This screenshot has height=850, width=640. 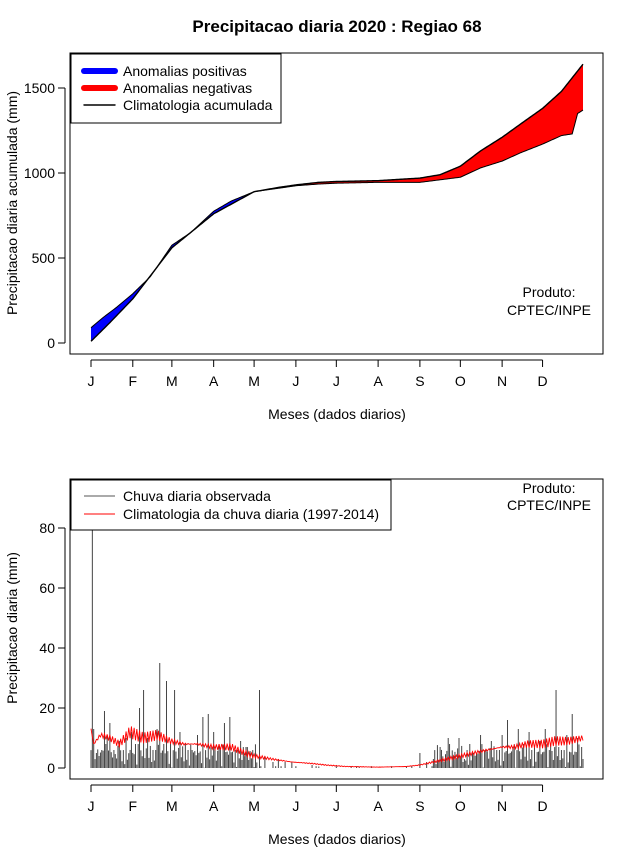 I want to click on y-tick-label: 1500, so click(x=39, y=88).